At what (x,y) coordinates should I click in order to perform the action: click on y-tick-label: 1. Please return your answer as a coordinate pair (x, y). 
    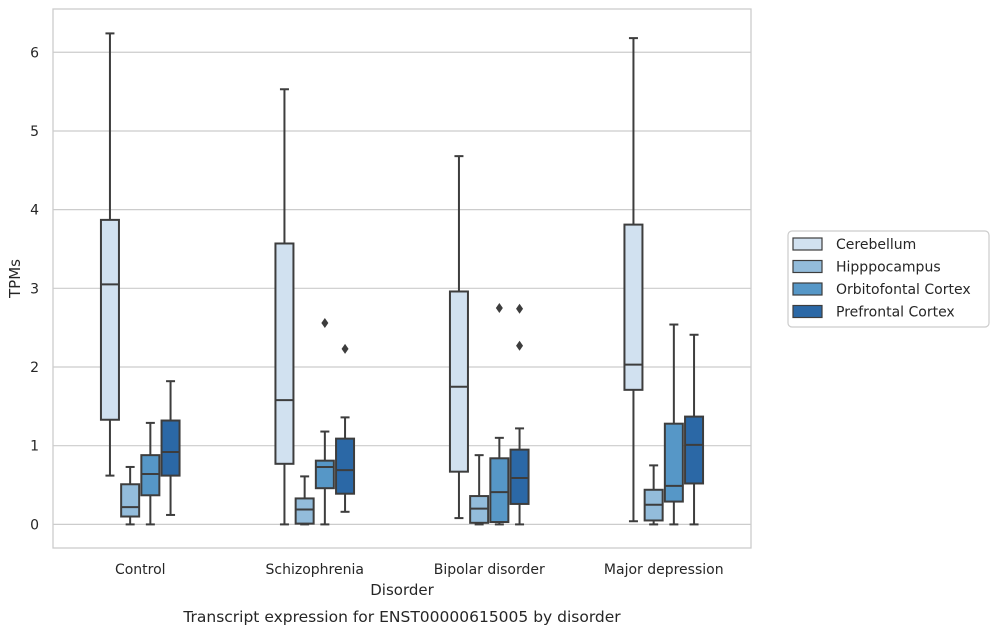
    Looking at the image, I should click on (34, 447).